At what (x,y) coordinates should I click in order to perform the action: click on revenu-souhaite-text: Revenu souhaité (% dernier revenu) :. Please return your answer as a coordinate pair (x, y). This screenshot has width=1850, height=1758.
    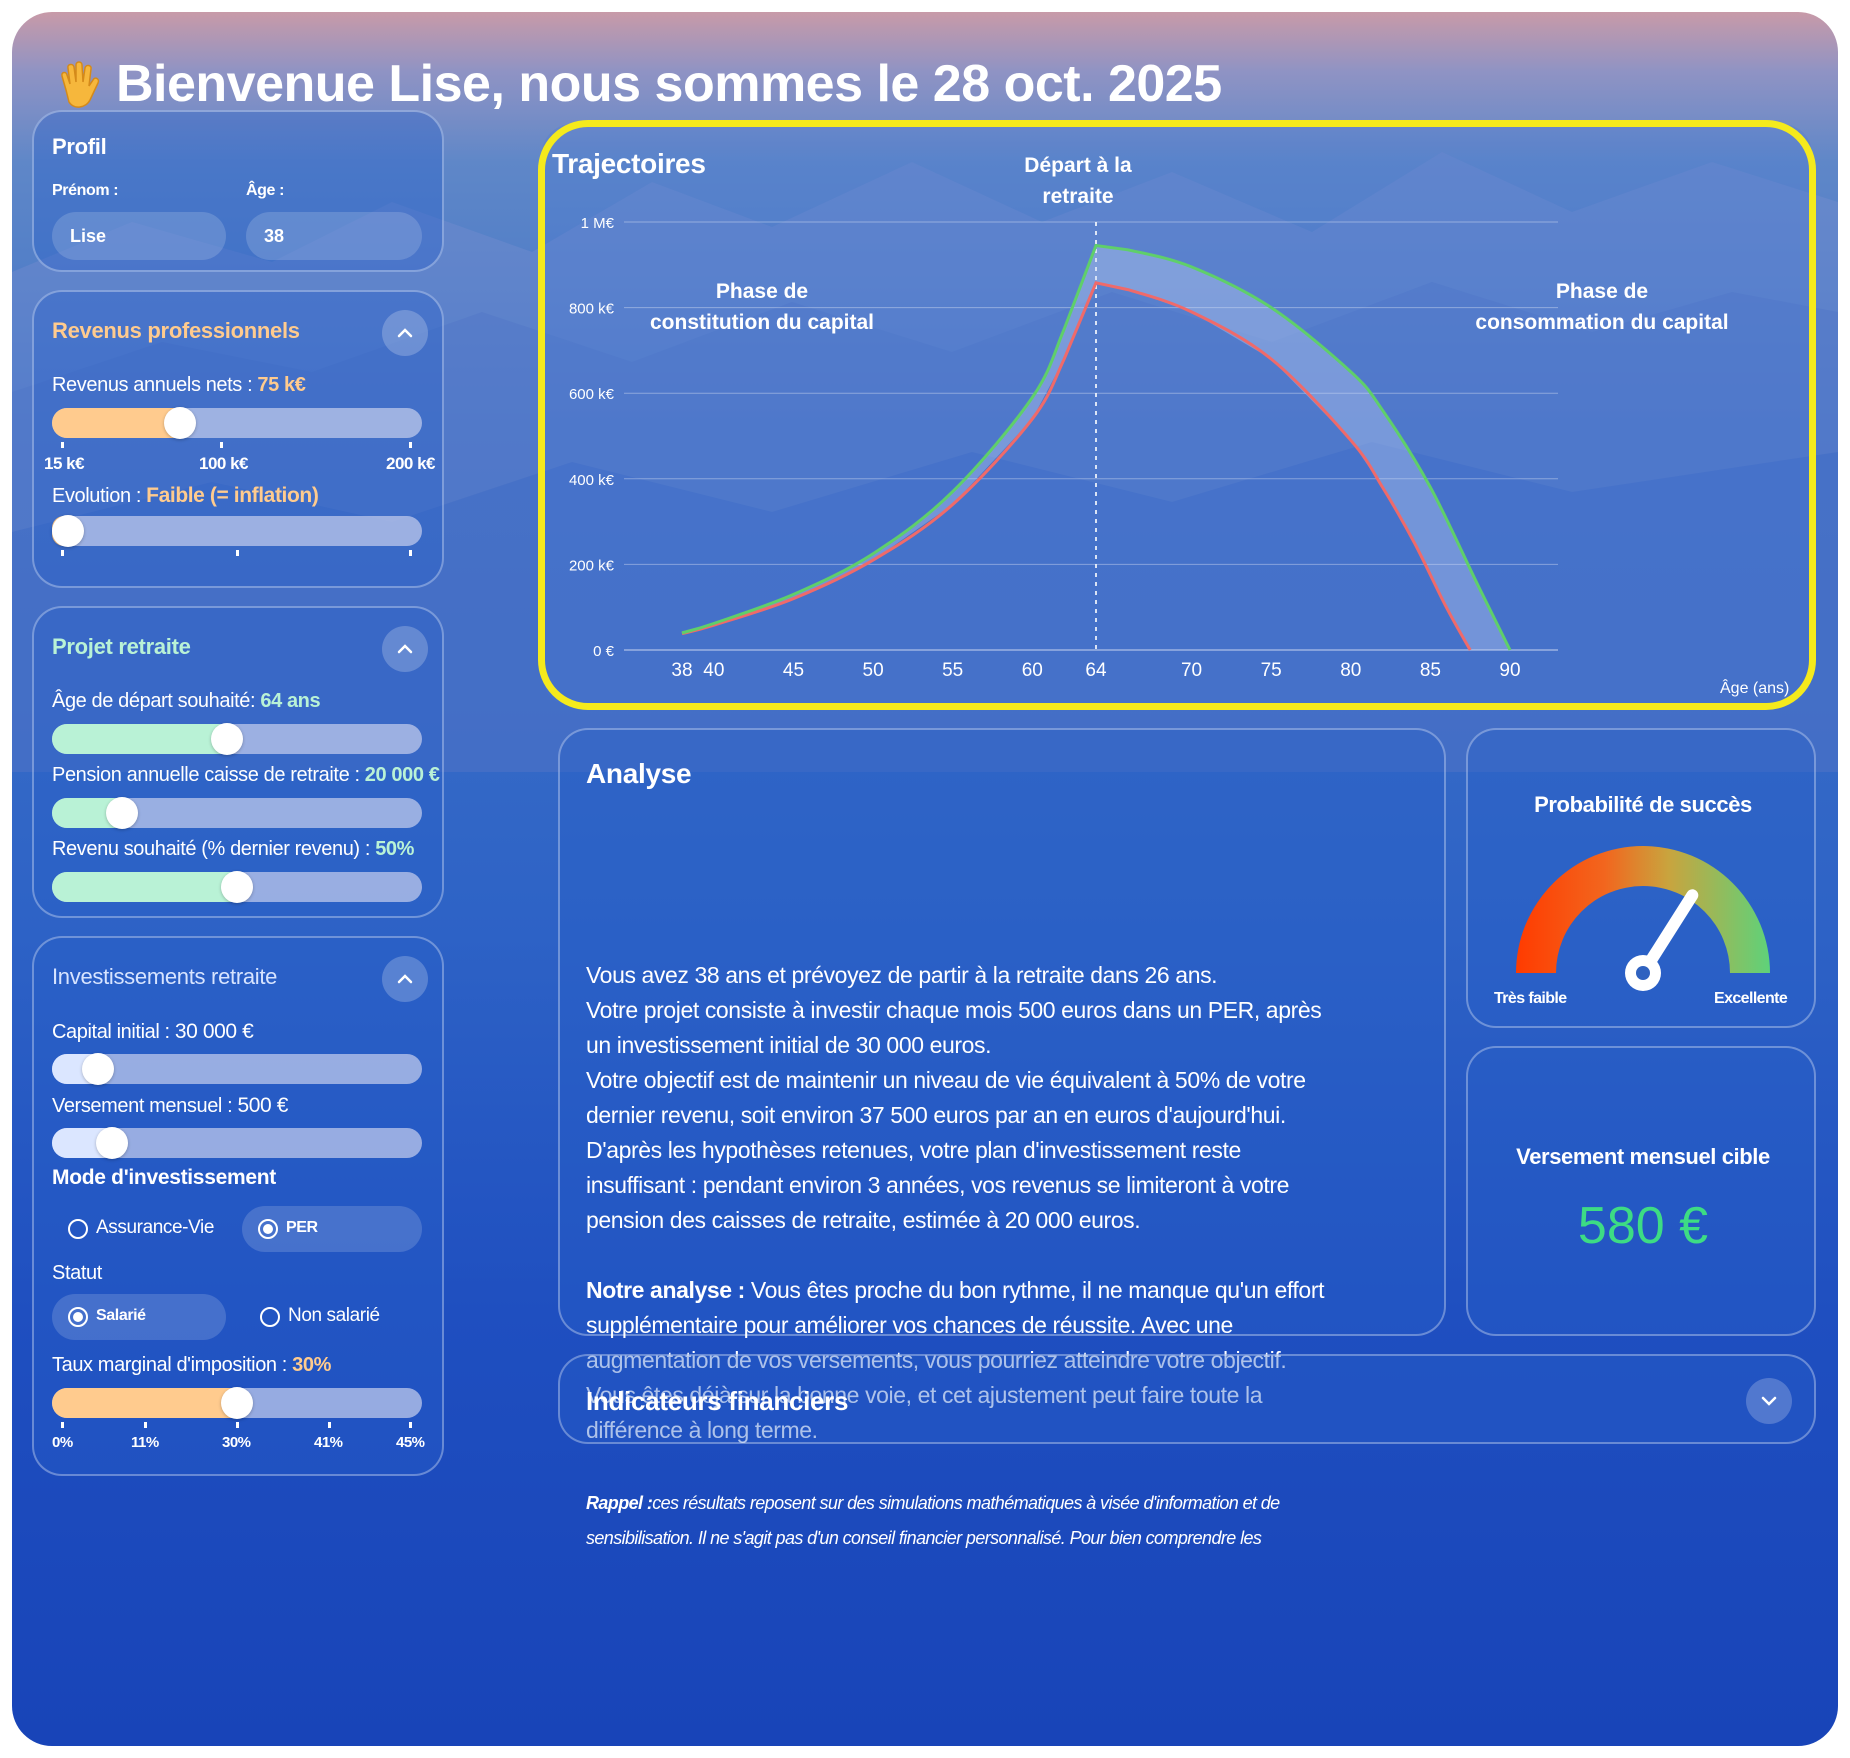
    Looking at the image, I should click on (211, 849).